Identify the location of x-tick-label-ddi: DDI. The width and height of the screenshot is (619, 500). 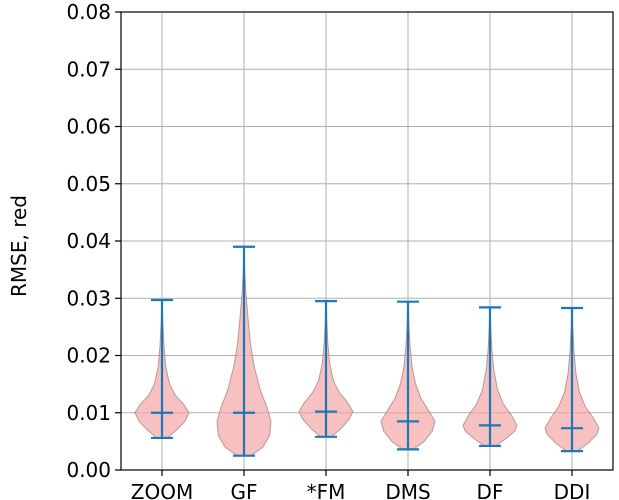
(572, 490).